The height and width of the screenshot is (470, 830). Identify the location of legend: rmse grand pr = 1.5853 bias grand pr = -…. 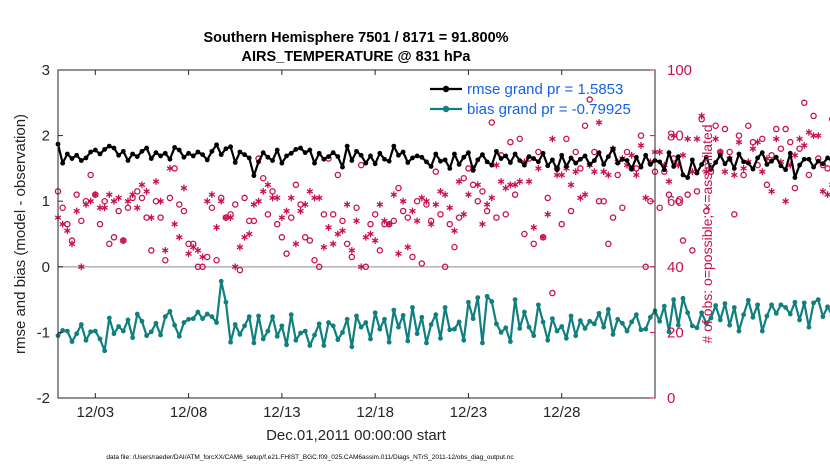
(530, 99).